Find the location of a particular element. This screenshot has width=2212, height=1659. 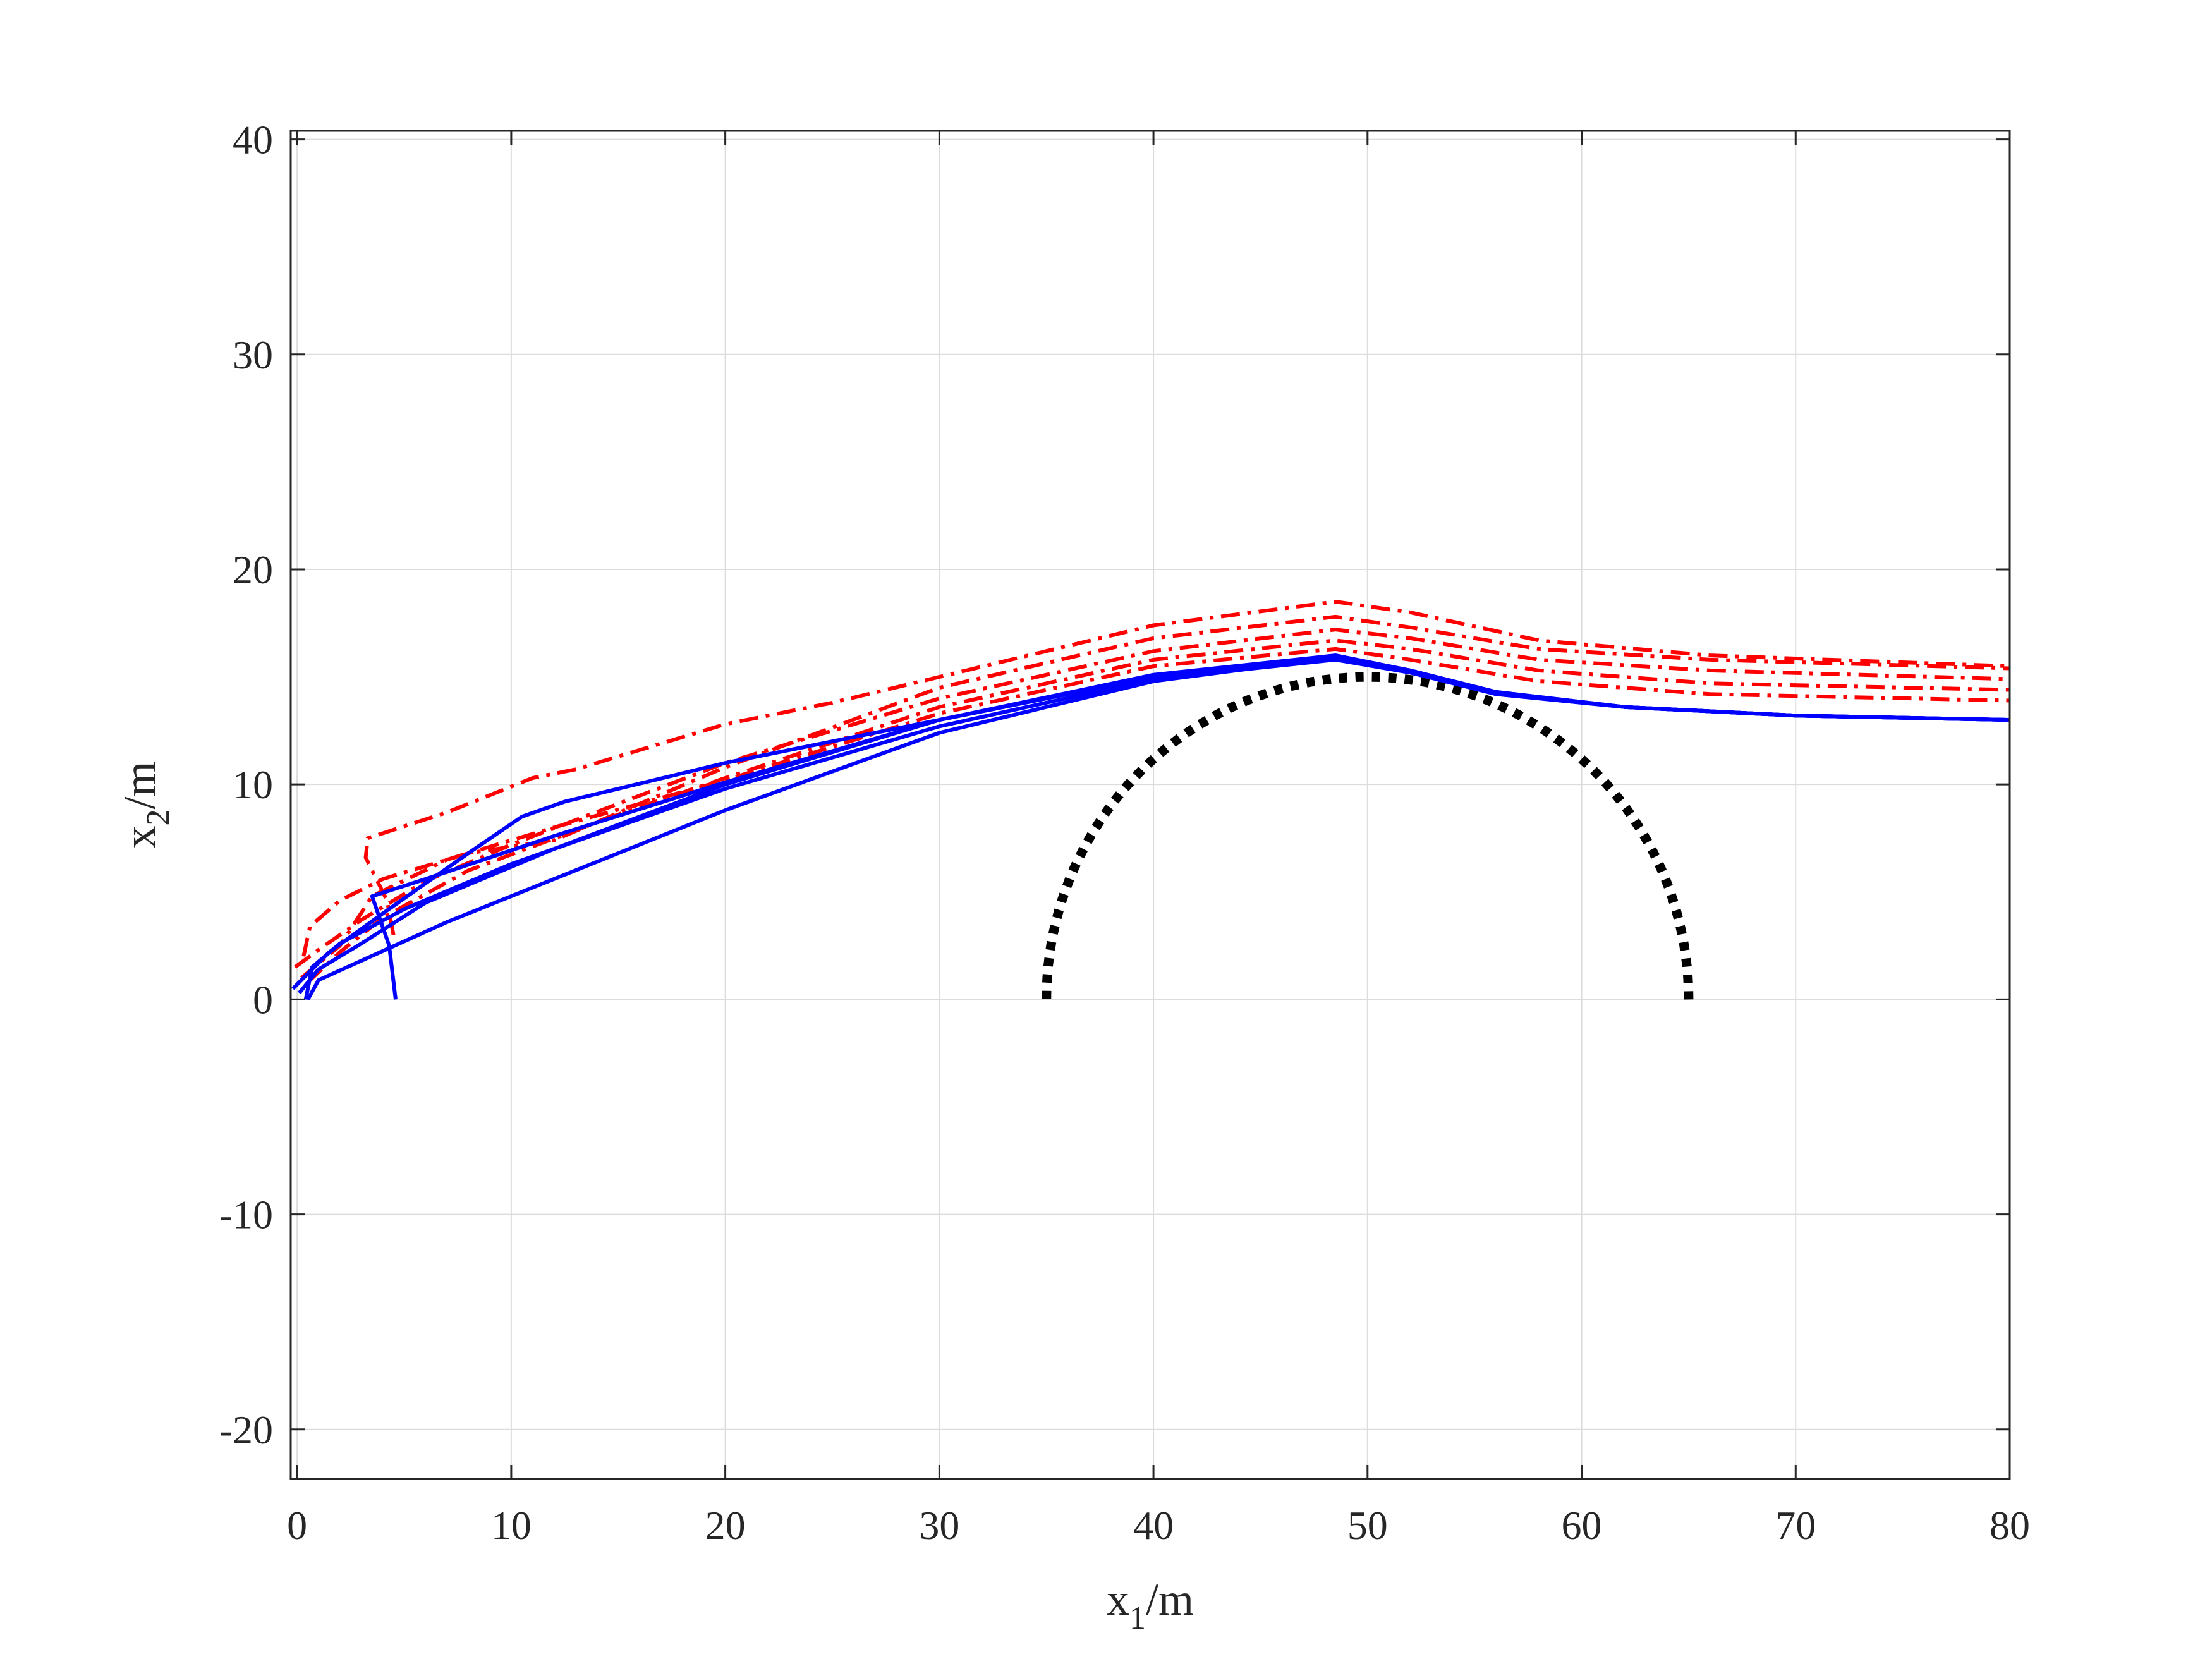

y-axis-label-unit: /m is located at coordinates (139, 785).